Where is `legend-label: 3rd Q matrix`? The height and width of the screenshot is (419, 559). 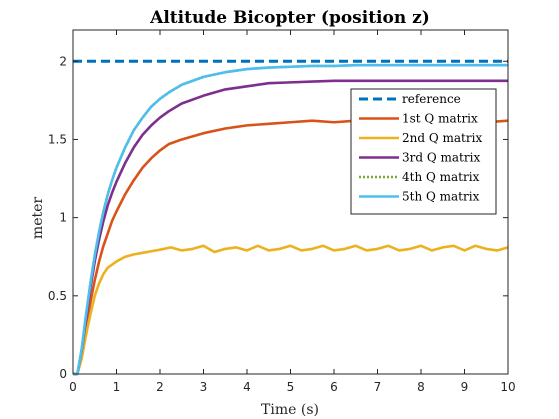
legend-label: 3rd Q matrix is located at coordinates (441, 158).